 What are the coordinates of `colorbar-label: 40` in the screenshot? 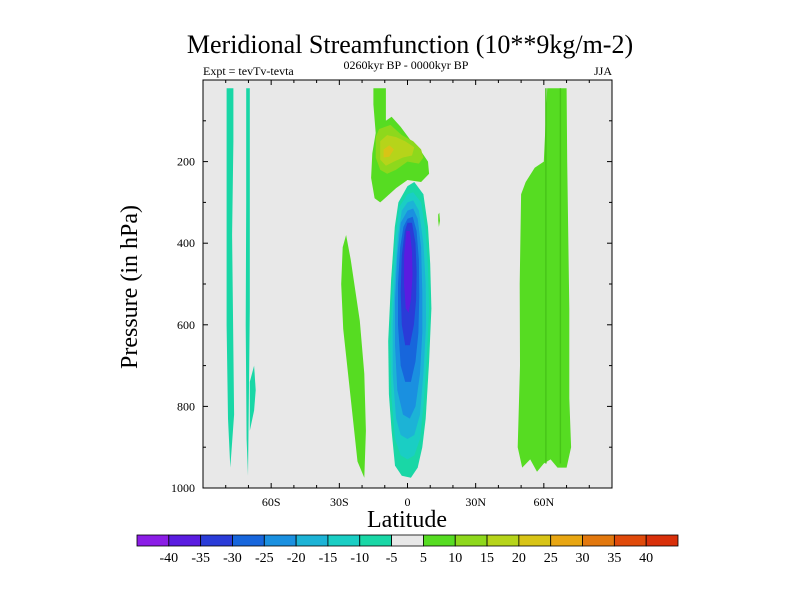 It's located at (646, 558).